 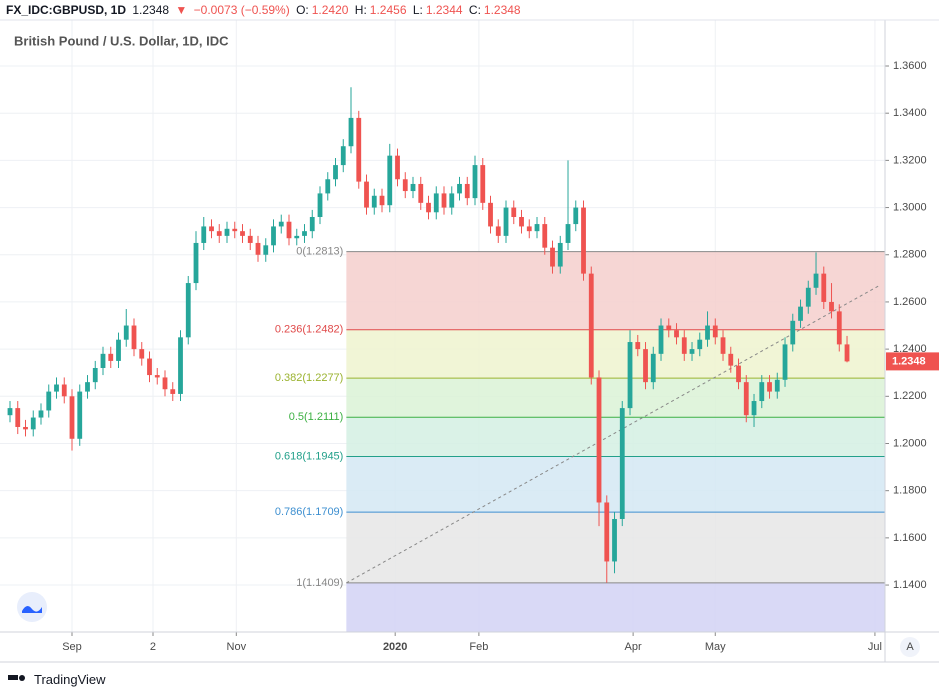 What do you see at coordinates (309, 330) in the screenshot?
I see `fib-label: 0.236(1.2482)` at bounding box center [309, 330].